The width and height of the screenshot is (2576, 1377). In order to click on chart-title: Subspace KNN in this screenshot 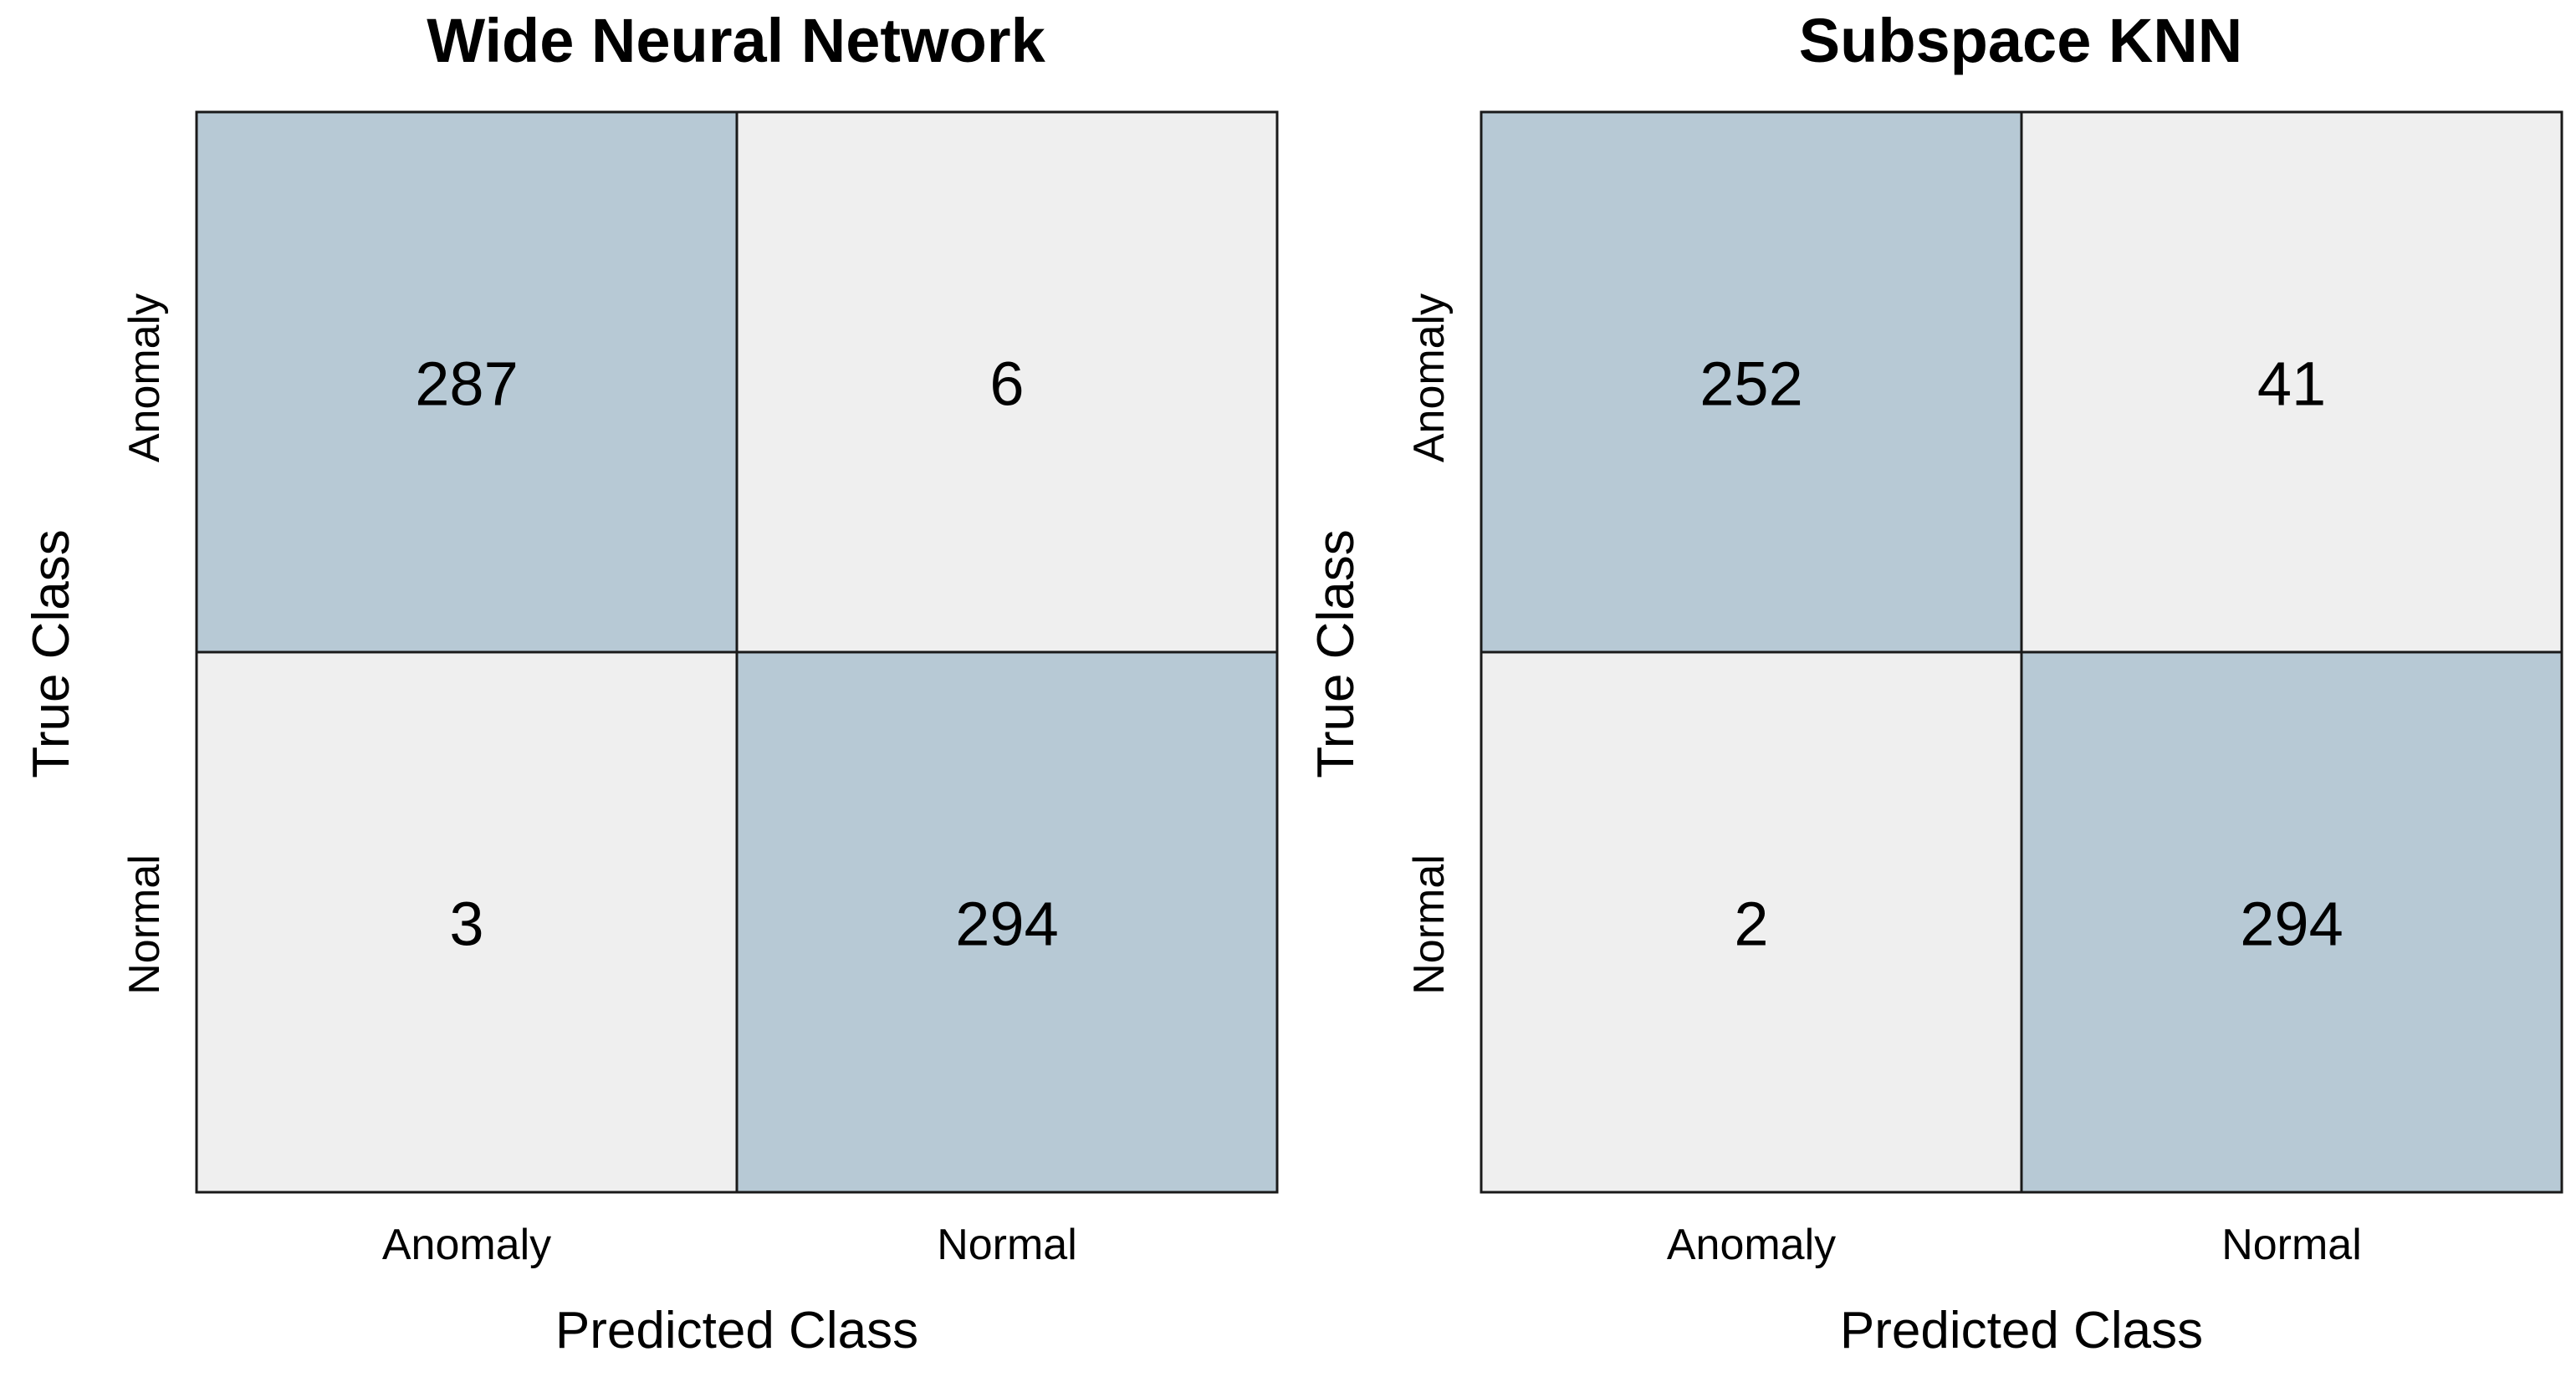, I will do `click(2020, 40)`.